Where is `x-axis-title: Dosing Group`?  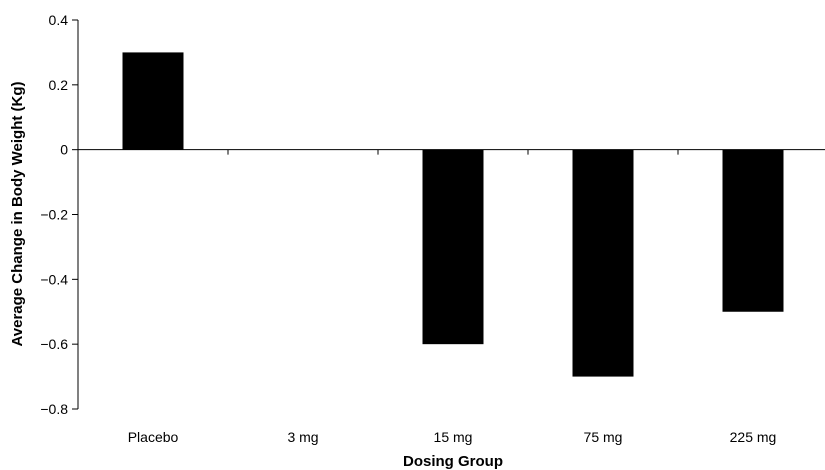 x-axis-title: Dosing Group is located at coordinates (453, 461).